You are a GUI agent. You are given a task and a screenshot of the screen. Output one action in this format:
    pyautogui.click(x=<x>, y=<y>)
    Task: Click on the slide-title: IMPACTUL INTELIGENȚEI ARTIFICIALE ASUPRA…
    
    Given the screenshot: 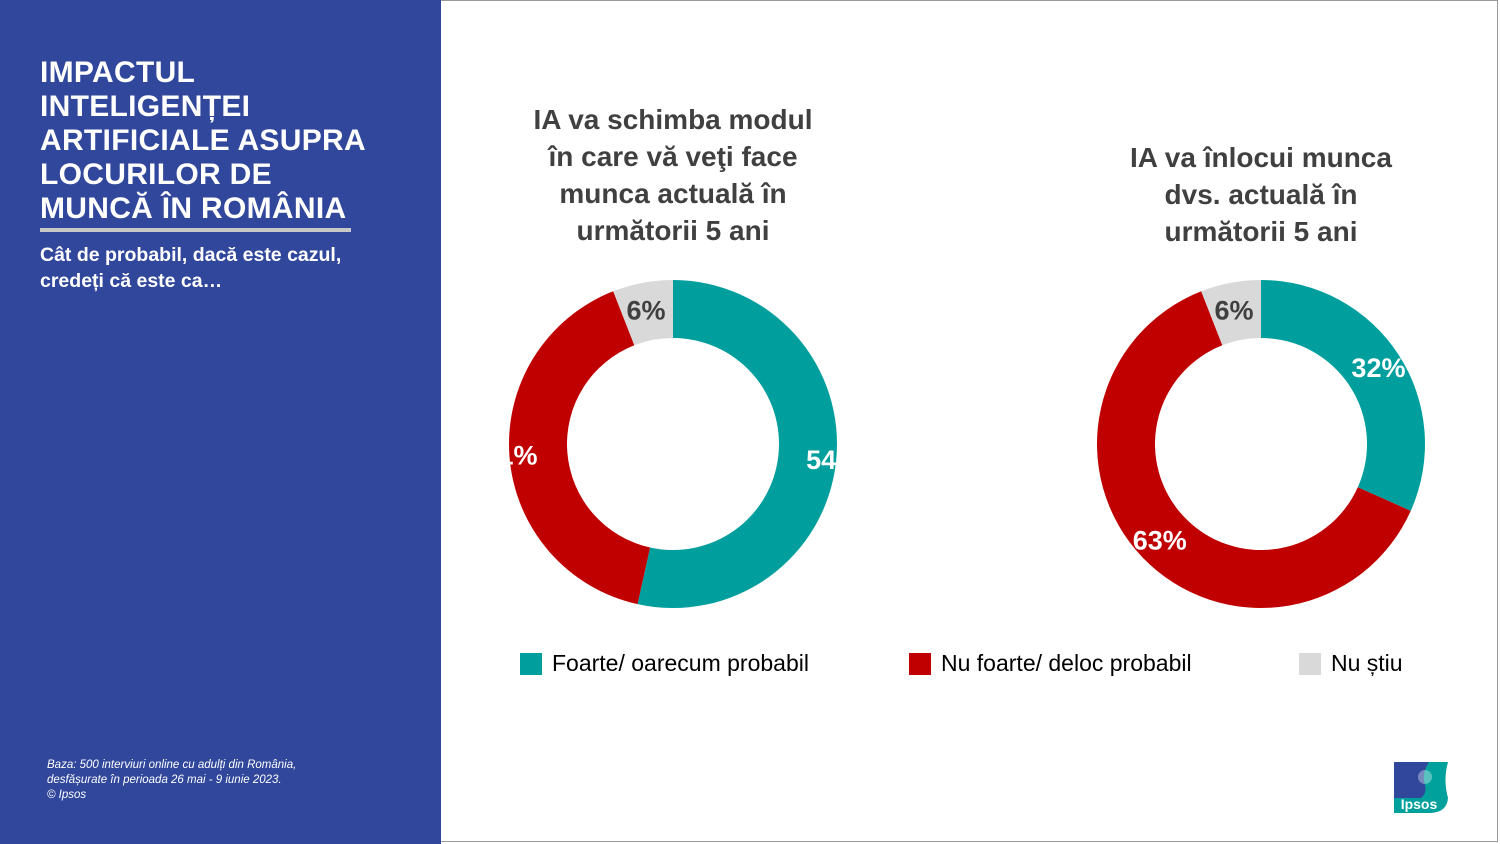 What is the action you would take?
    pyautogui.click(x=203, y=140)
    